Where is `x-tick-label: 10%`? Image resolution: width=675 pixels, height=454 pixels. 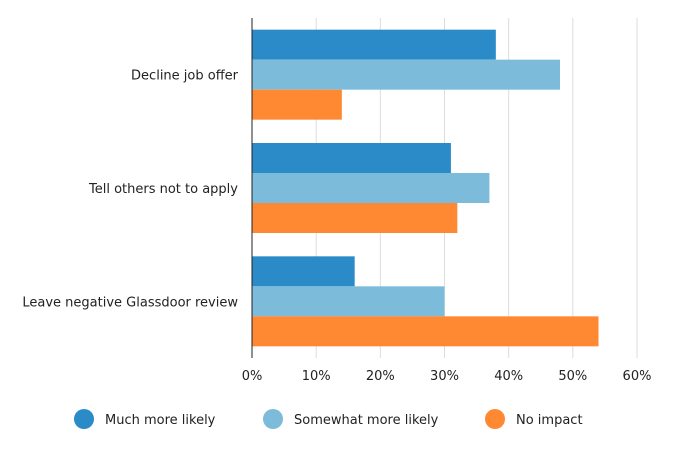
x-tick-label: 10% is located at coordinates (316, 376).